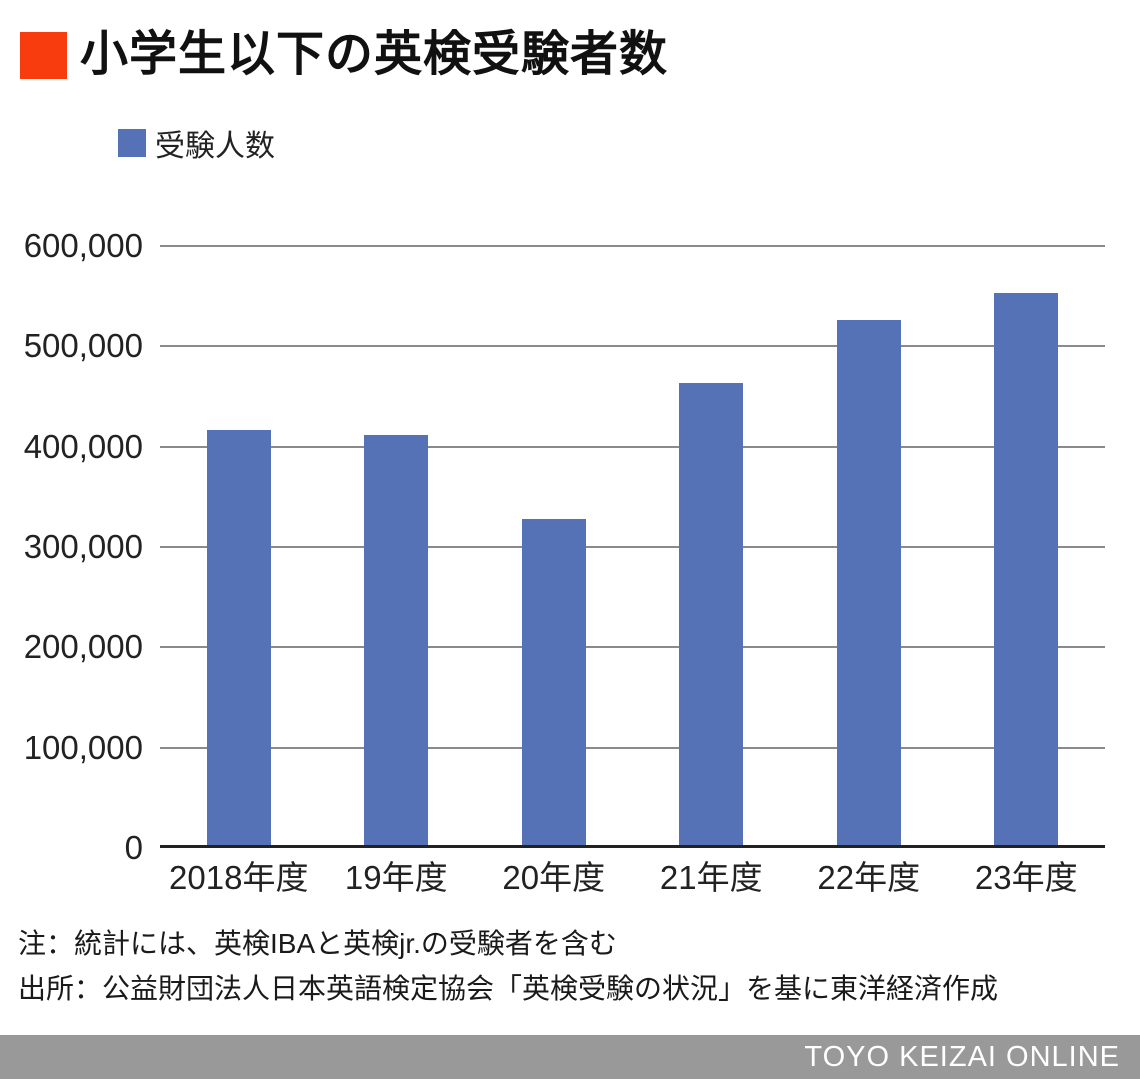  I want to click on bar-22年度, so click(868, 582).